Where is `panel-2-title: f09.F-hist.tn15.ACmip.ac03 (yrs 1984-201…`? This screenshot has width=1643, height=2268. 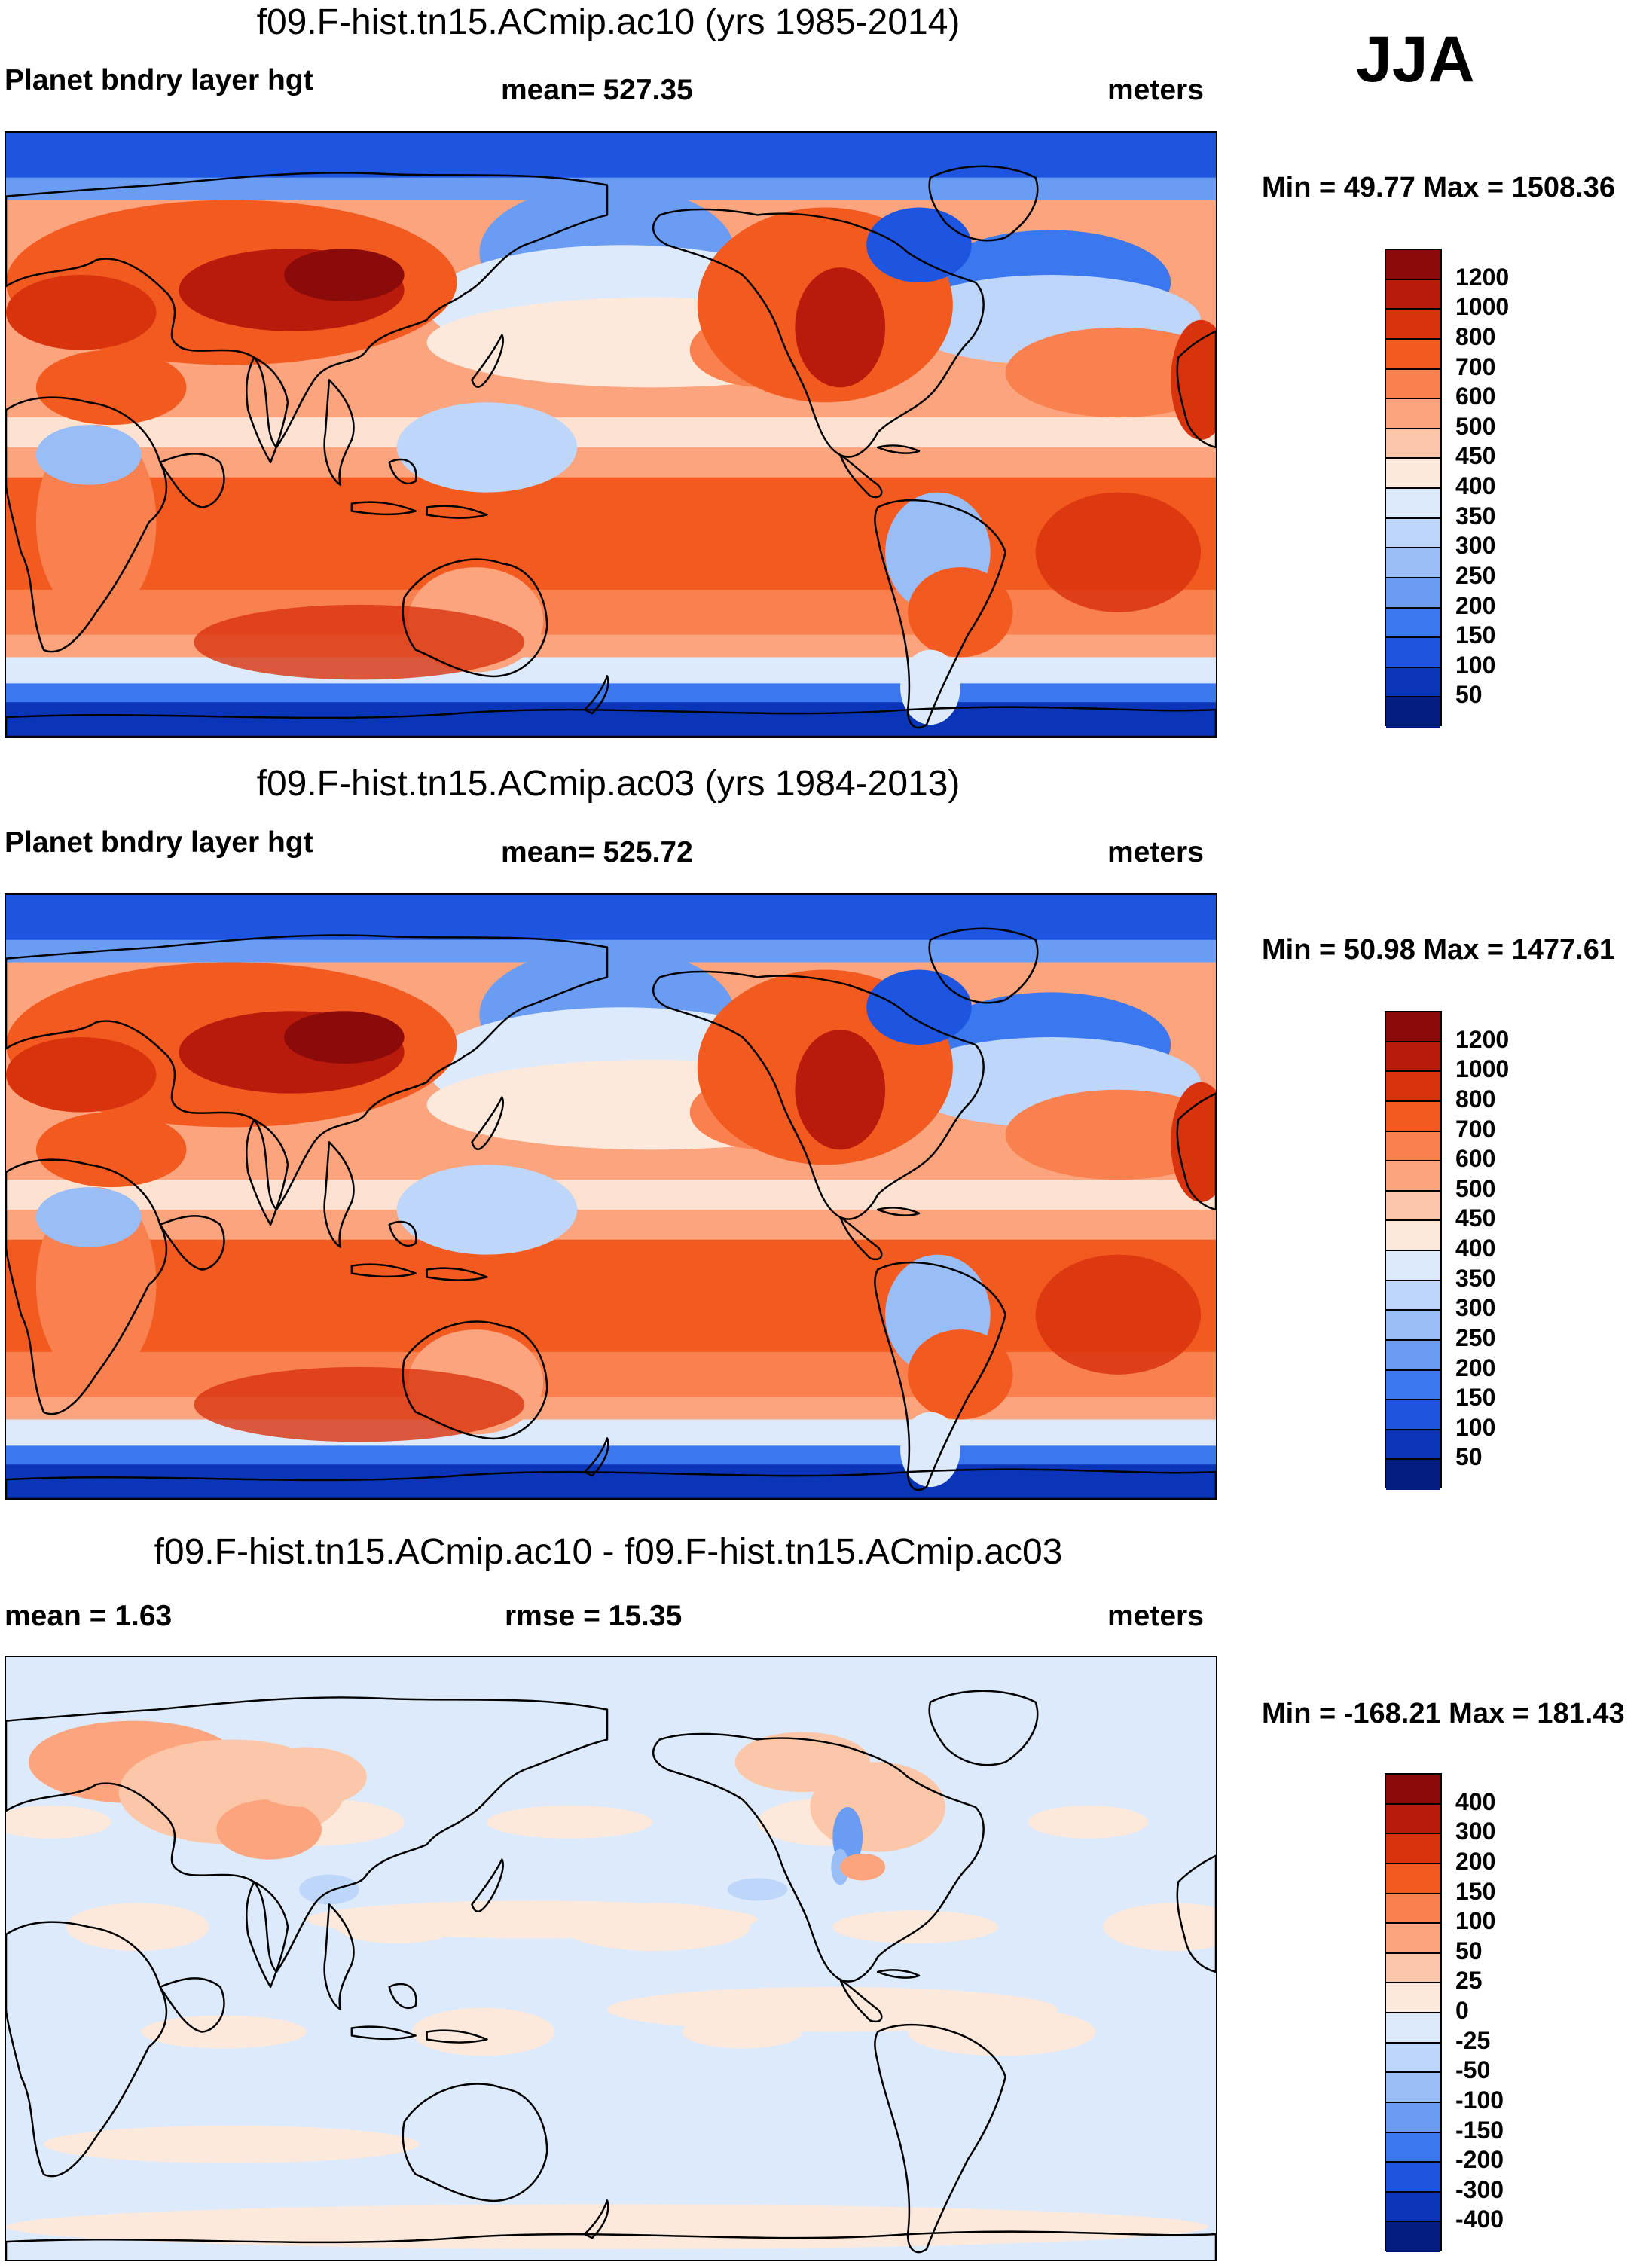 panel-2-title: f09.F-hist.tn15.ACmip.ac03 (yrs 1984-201… is located at coordinates (608, 784).